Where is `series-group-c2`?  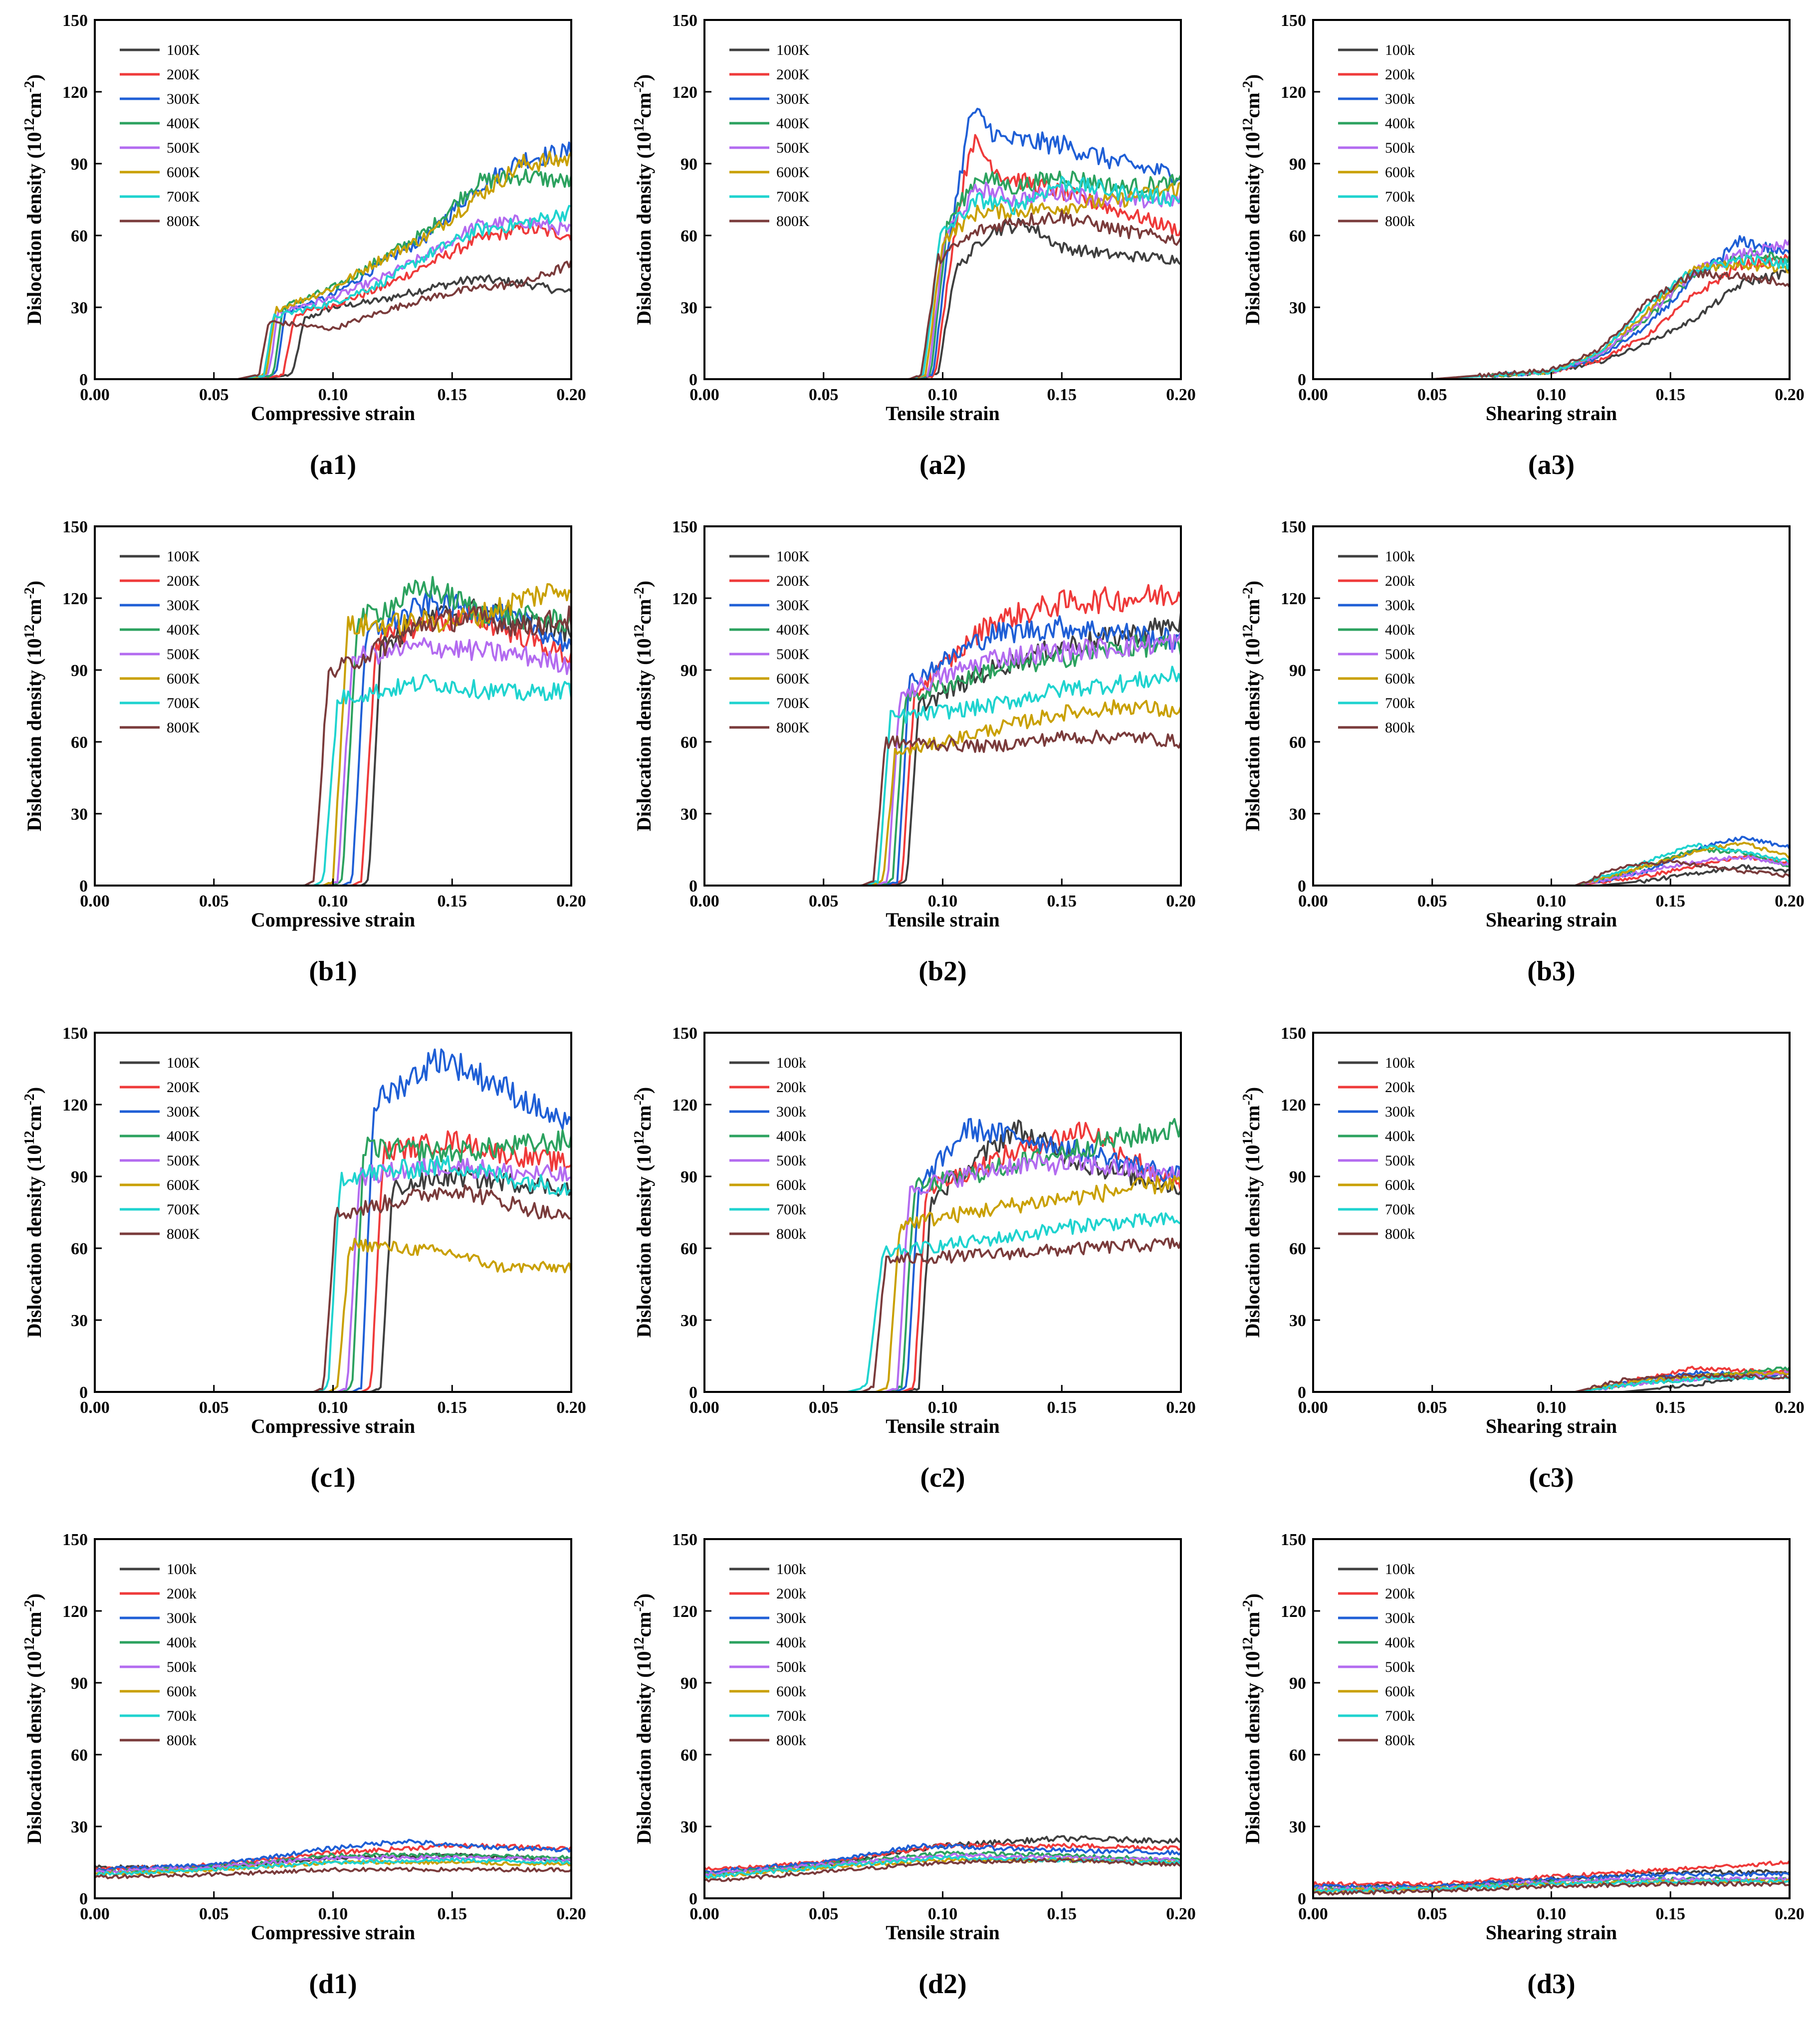 series-group-c2 is located at coordinates (942, 1255).